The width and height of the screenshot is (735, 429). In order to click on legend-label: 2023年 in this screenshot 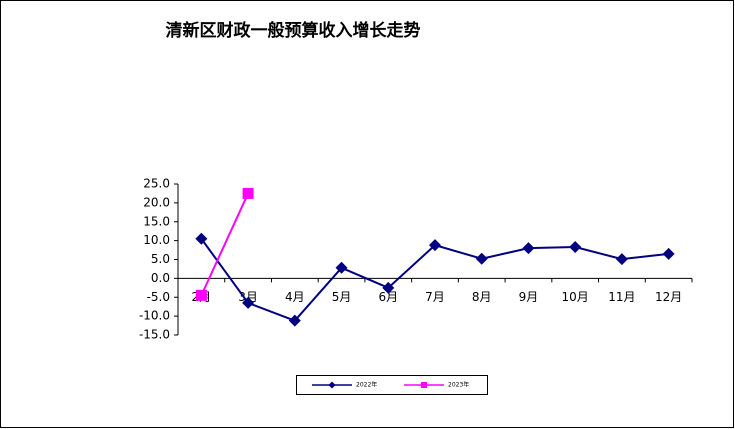, I will do `click(458, 385)`.